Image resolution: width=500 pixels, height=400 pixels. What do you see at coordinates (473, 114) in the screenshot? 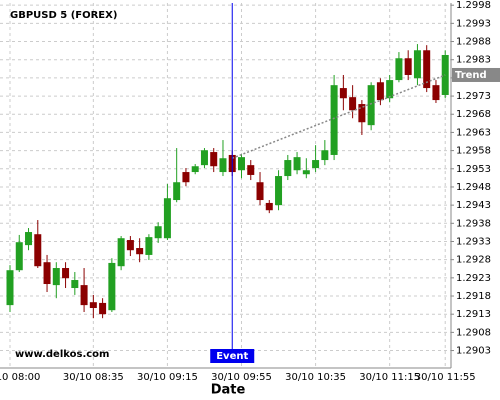
I see `y-tick-label: 1.2968` at bounding box center [473, 114].